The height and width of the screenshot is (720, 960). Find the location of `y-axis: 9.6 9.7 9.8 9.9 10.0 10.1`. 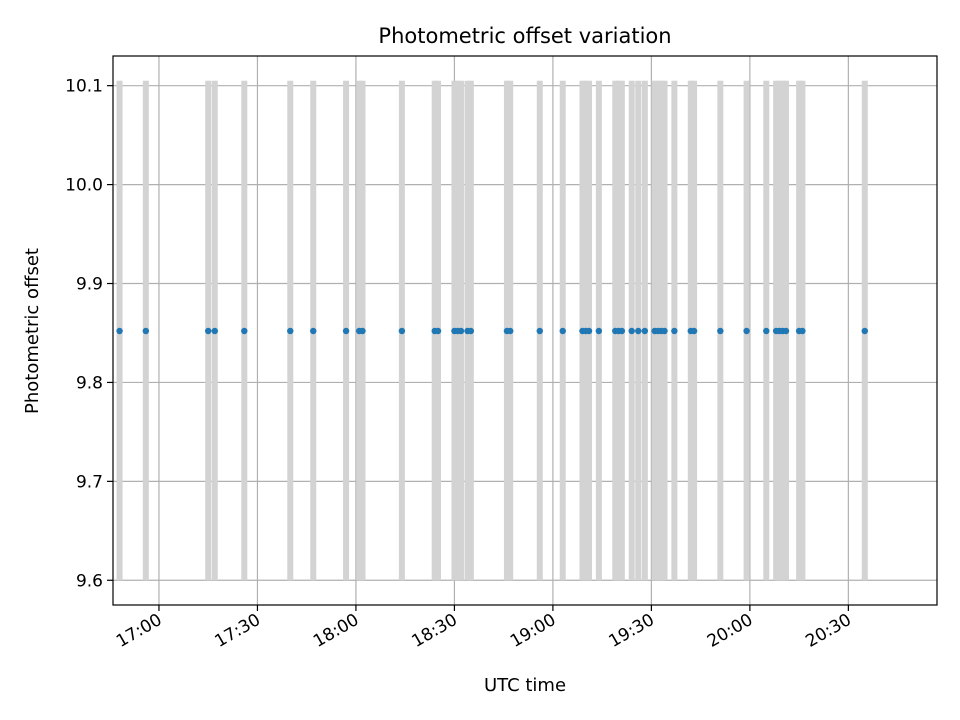

y-axis: 9.6 9.7 9.8 9.9 10.0 10.1 is located at coordinates (89, 334).